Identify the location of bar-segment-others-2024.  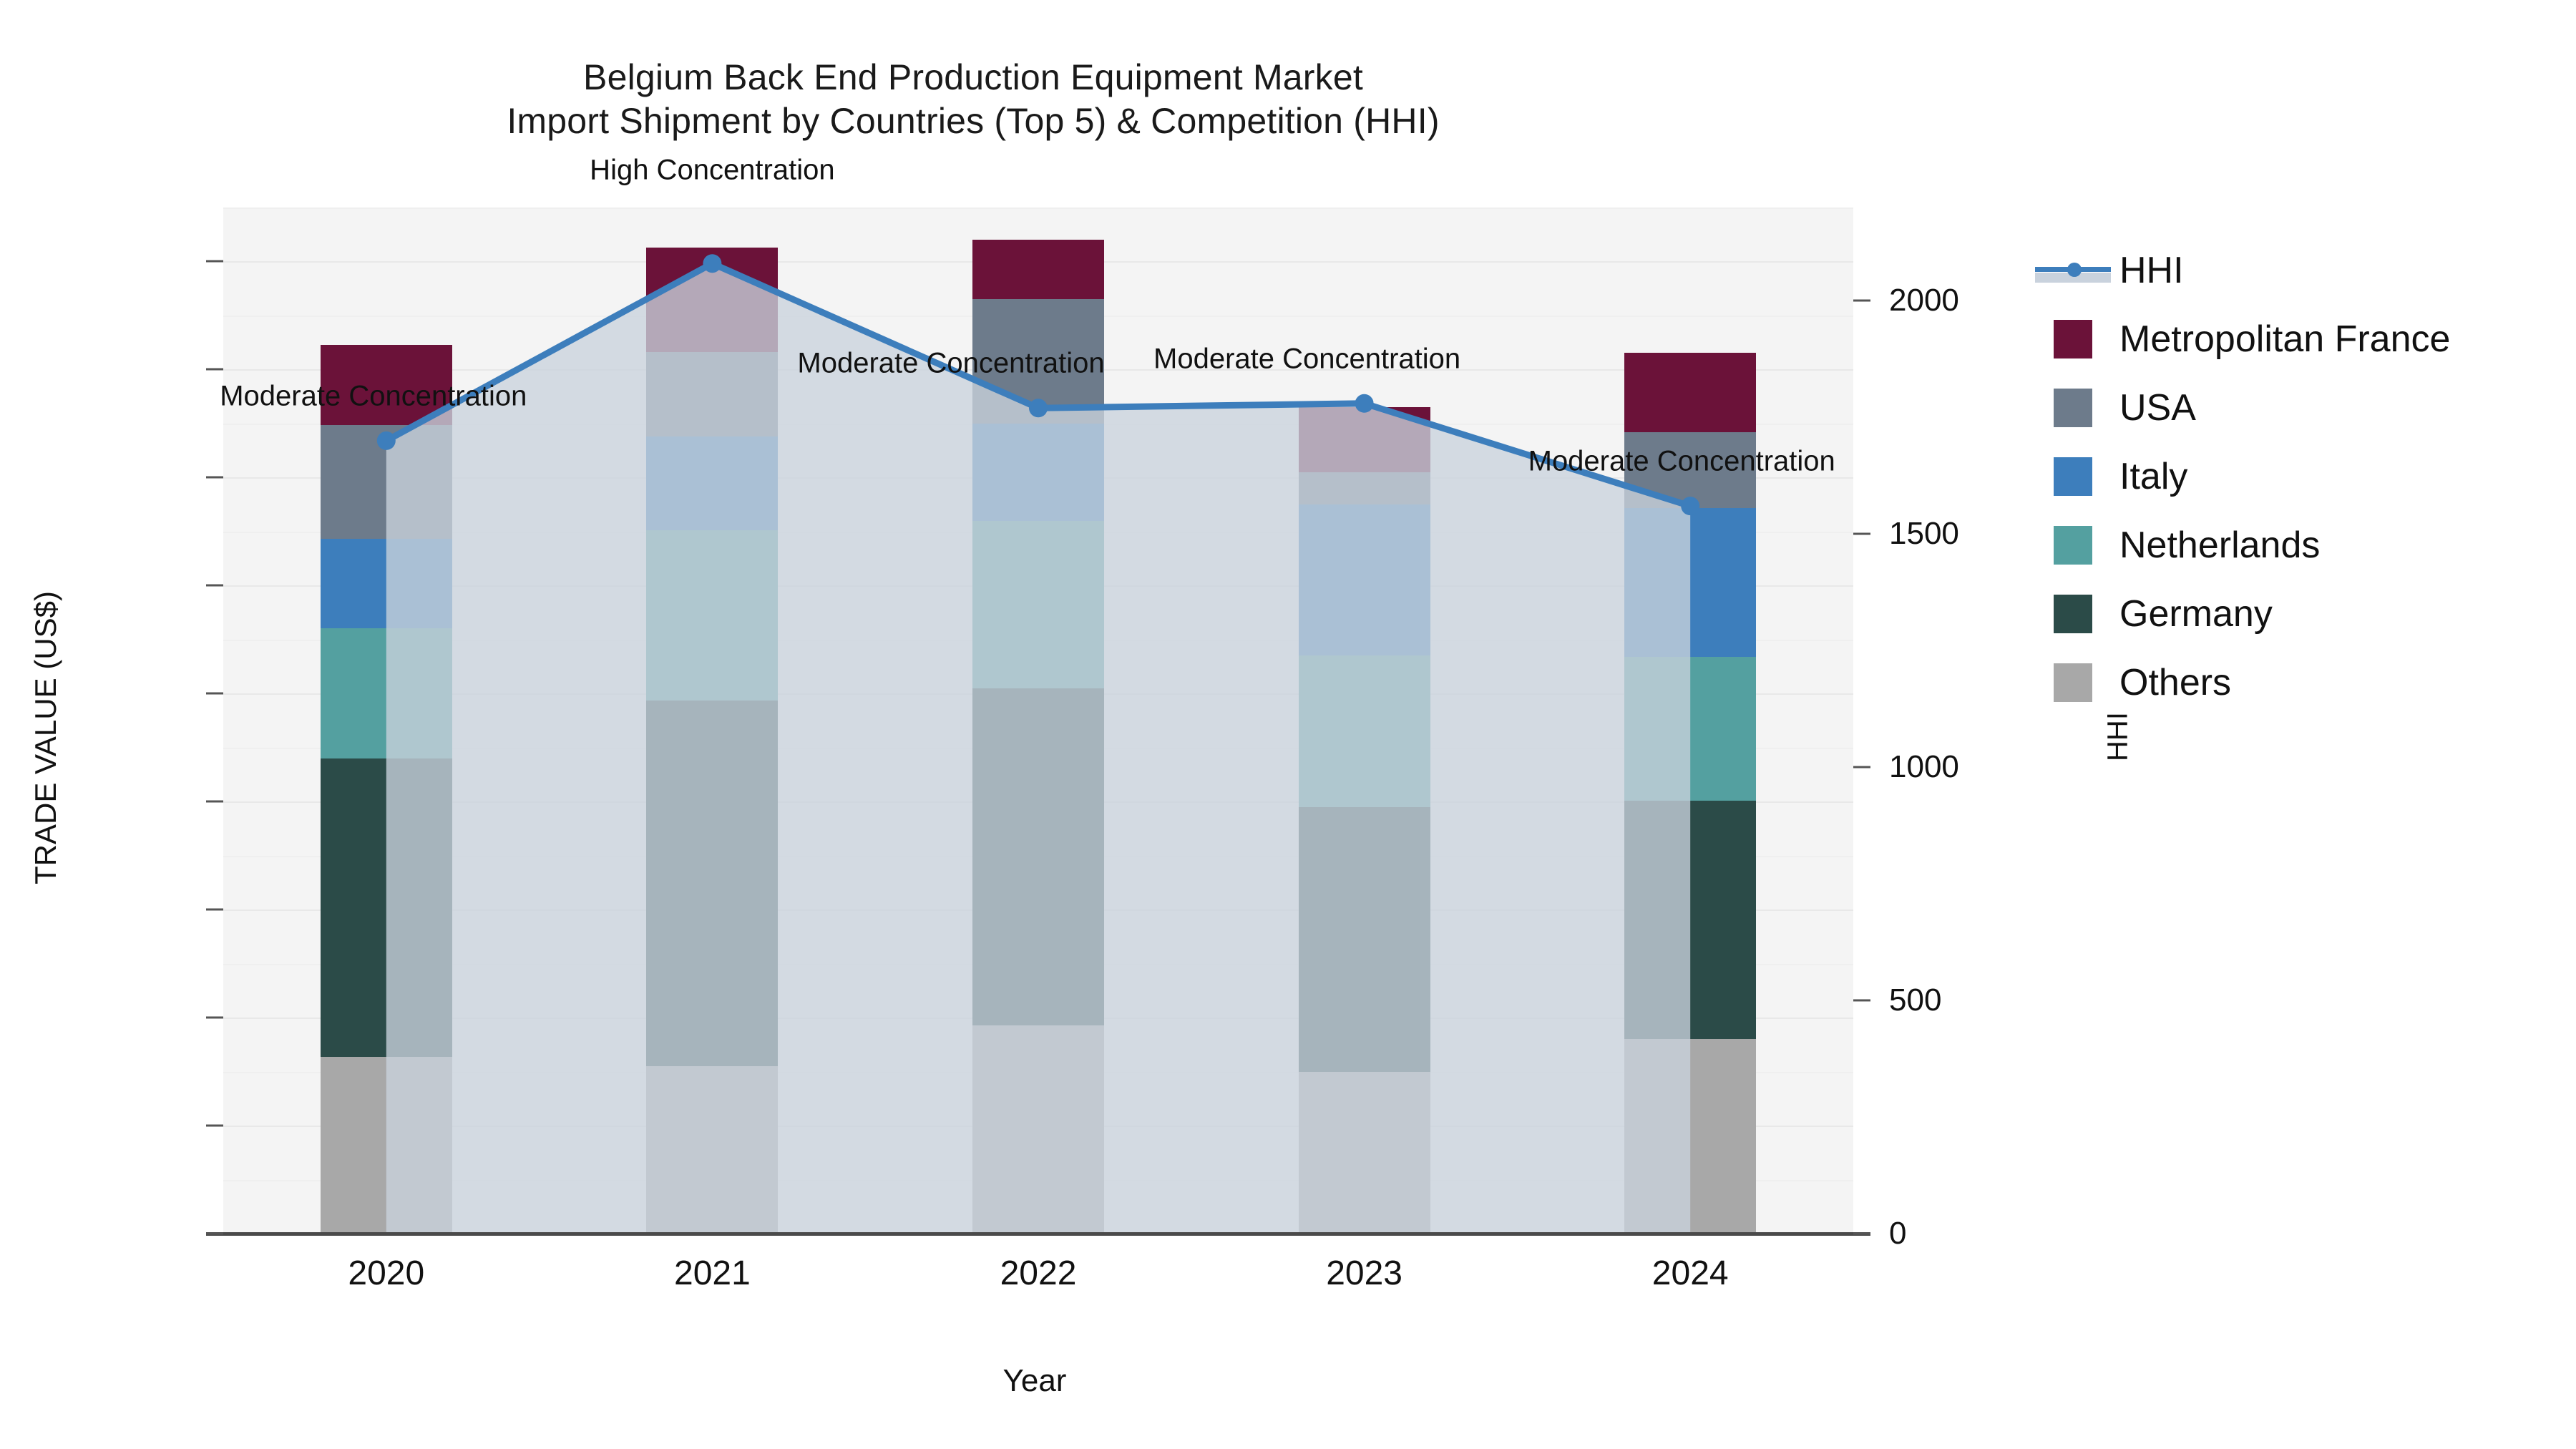
(1690, 1136).